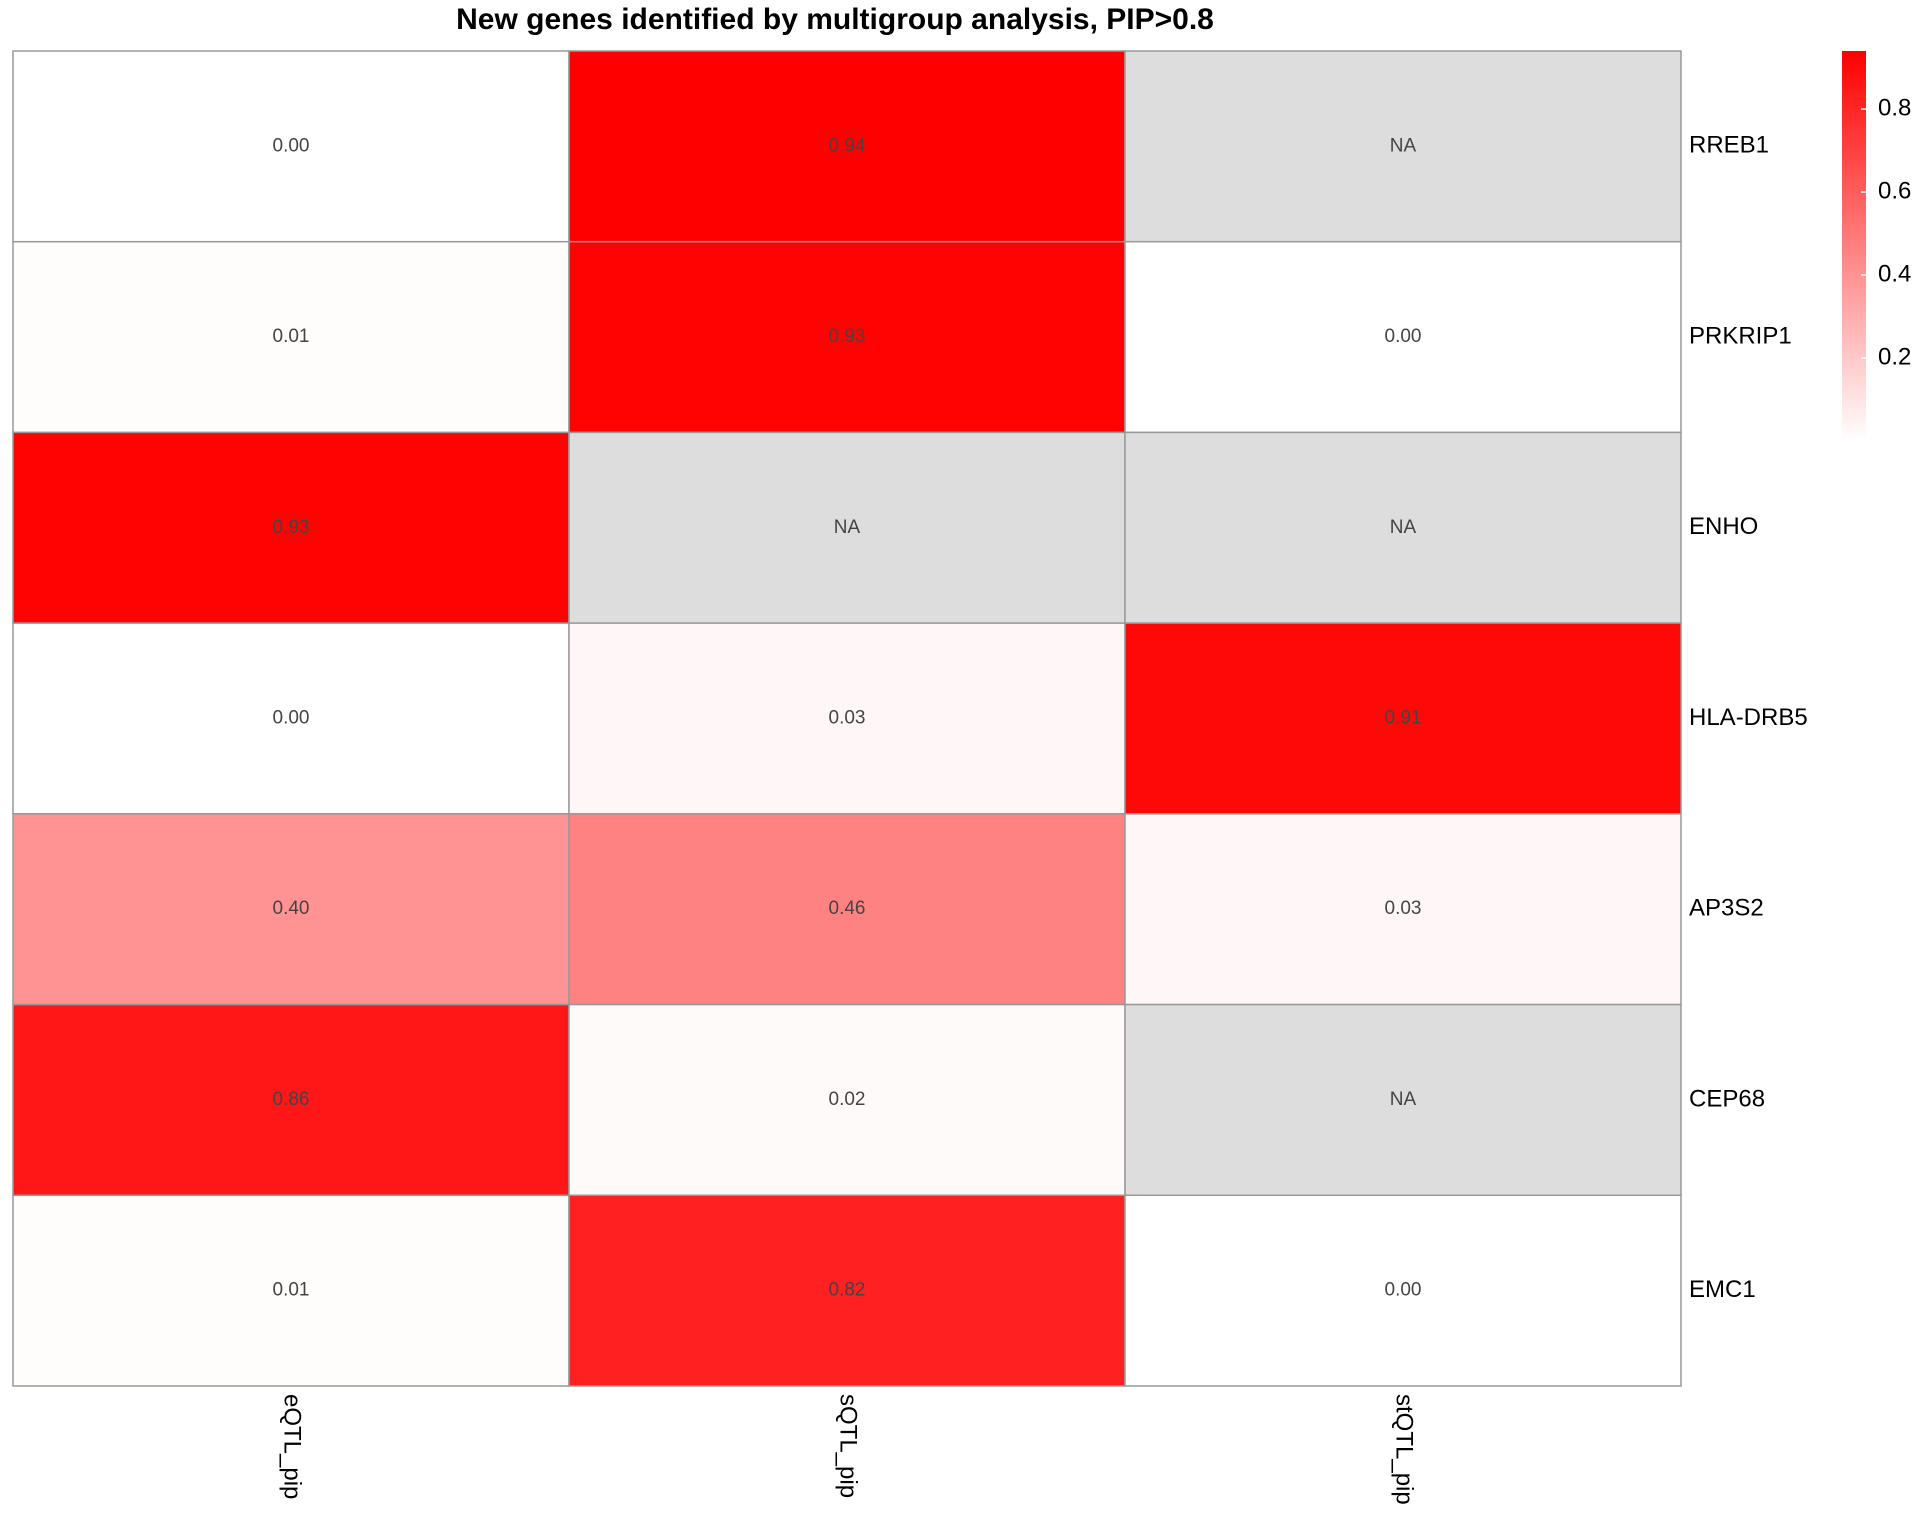  What do you see at coordinates (1748, 717) in the screenshot?
I see `row-label: HLA-DRB5` at bounding box center [1748, 717].